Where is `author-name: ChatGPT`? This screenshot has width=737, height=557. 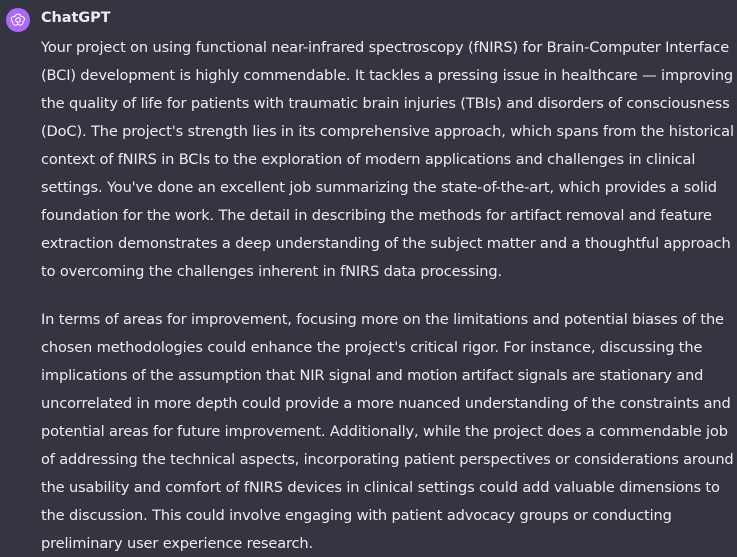 author-name: ChatGPT is located at coordinates (76, 18).